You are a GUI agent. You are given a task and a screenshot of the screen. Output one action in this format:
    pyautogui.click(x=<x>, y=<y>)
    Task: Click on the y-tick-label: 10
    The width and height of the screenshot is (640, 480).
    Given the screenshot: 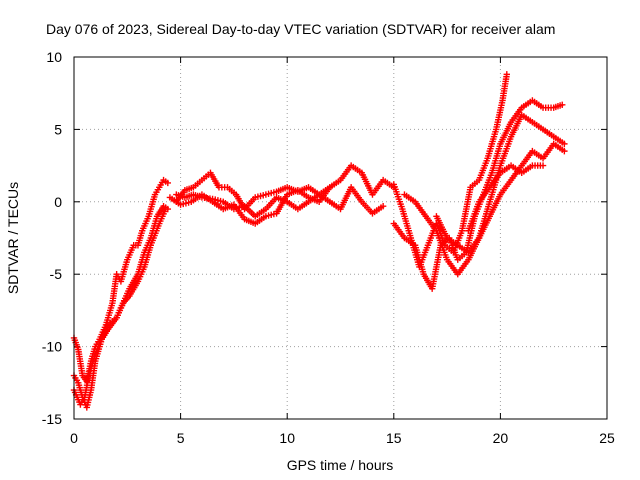 What is the action you would take?
    pyautogui.click(x=54, y=57)
    